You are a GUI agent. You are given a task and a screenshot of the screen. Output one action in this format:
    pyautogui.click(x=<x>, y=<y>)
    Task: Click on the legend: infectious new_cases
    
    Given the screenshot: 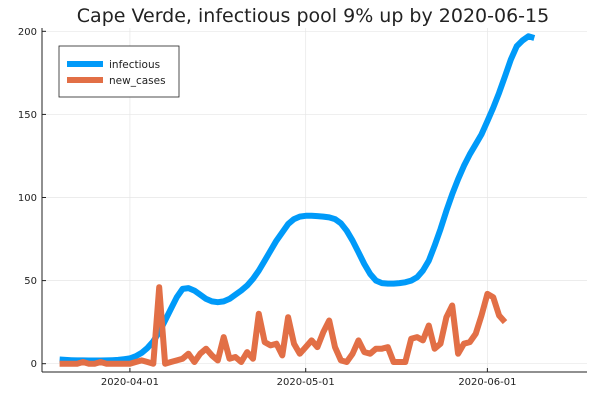 What is the action you would take?
    pyautogui.click(x=119, y=71)
    